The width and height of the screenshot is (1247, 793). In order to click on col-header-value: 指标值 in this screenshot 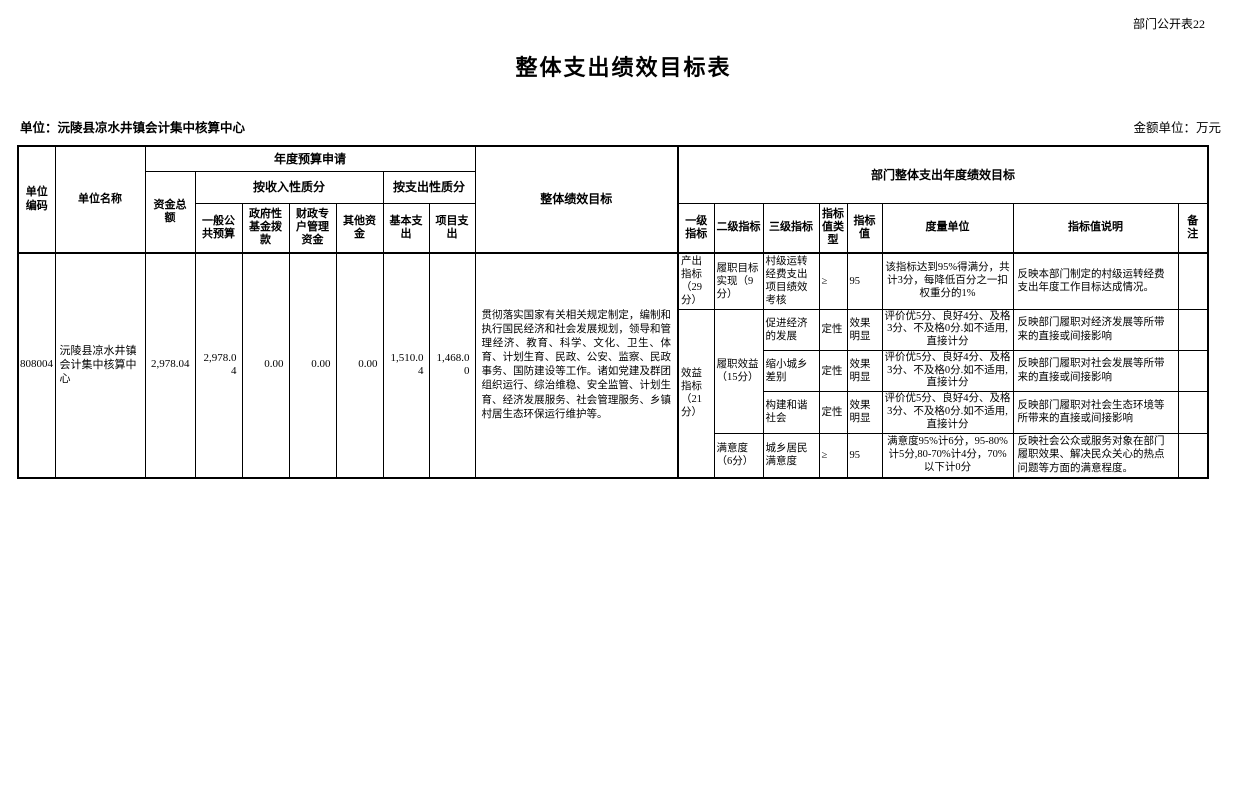, I will do `click(864, 228)`.